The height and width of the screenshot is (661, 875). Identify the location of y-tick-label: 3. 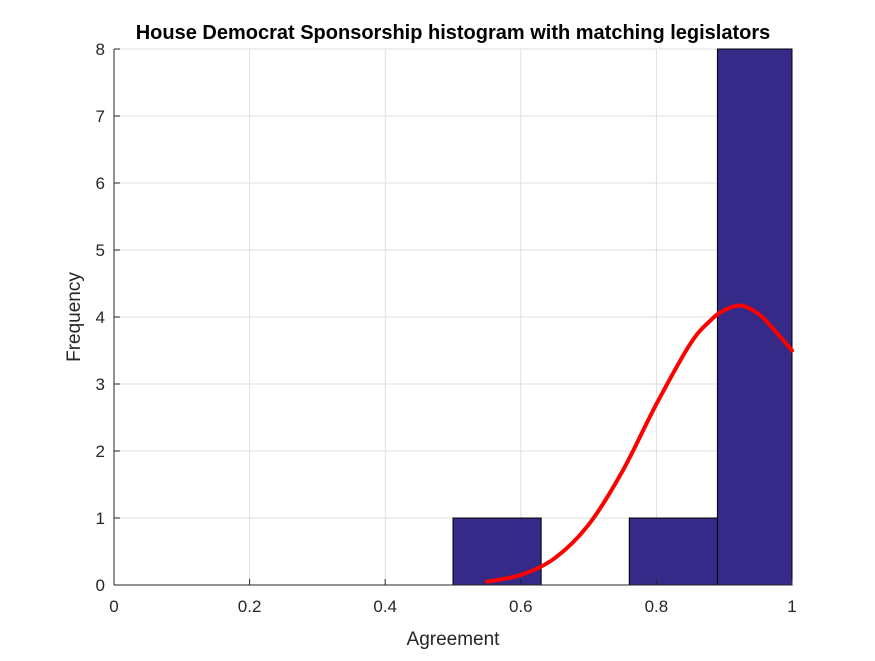
(100, 384).